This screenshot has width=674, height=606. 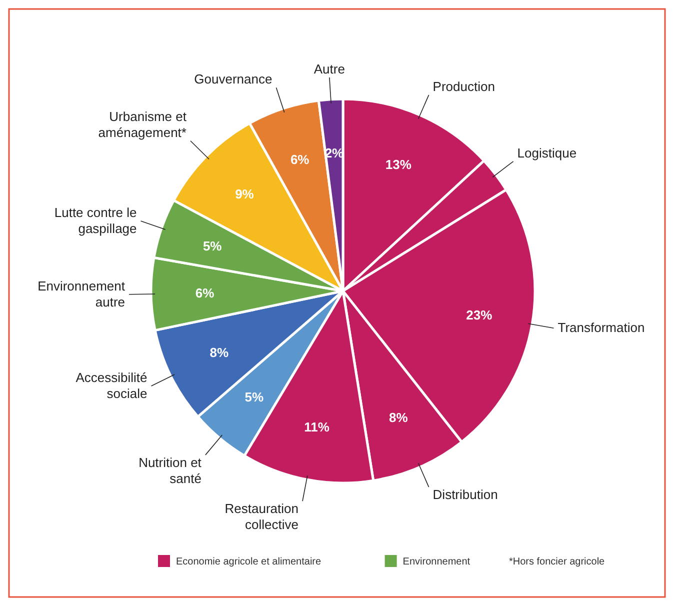 I want to click on slice-label: Distribution, so click(x=465, y=494).